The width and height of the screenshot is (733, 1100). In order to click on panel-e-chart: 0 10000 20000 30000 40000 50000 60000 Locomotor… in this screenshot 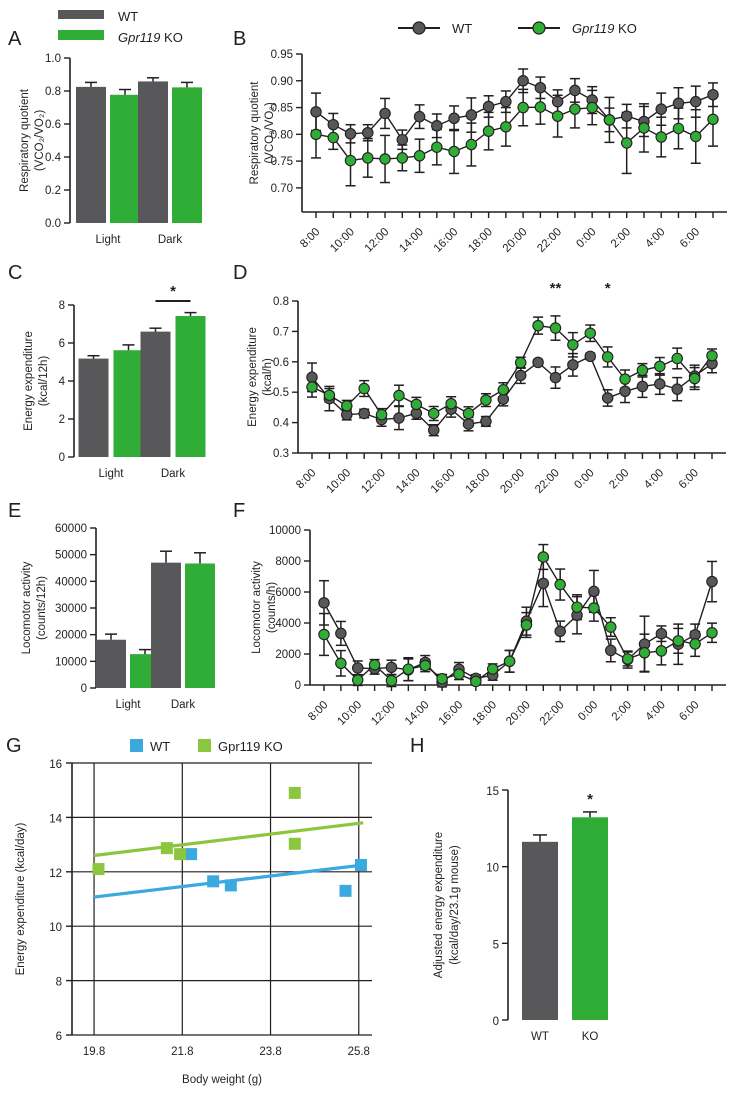, I will do `click(118, 617)`.